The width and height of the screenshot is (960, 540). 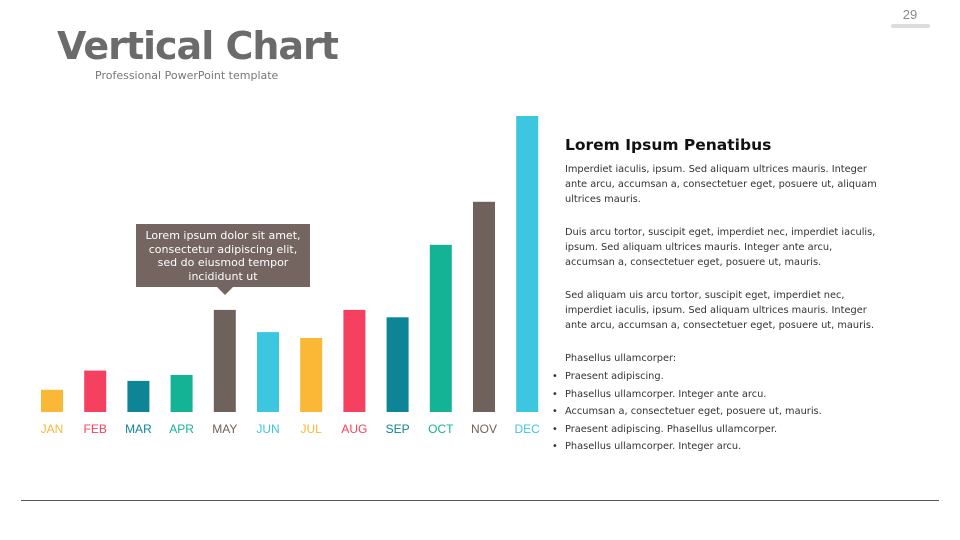 What do you see at coordinates (910, 14) in the screenshot?
I see `page-number: 29` at bounding box center [910, 14].